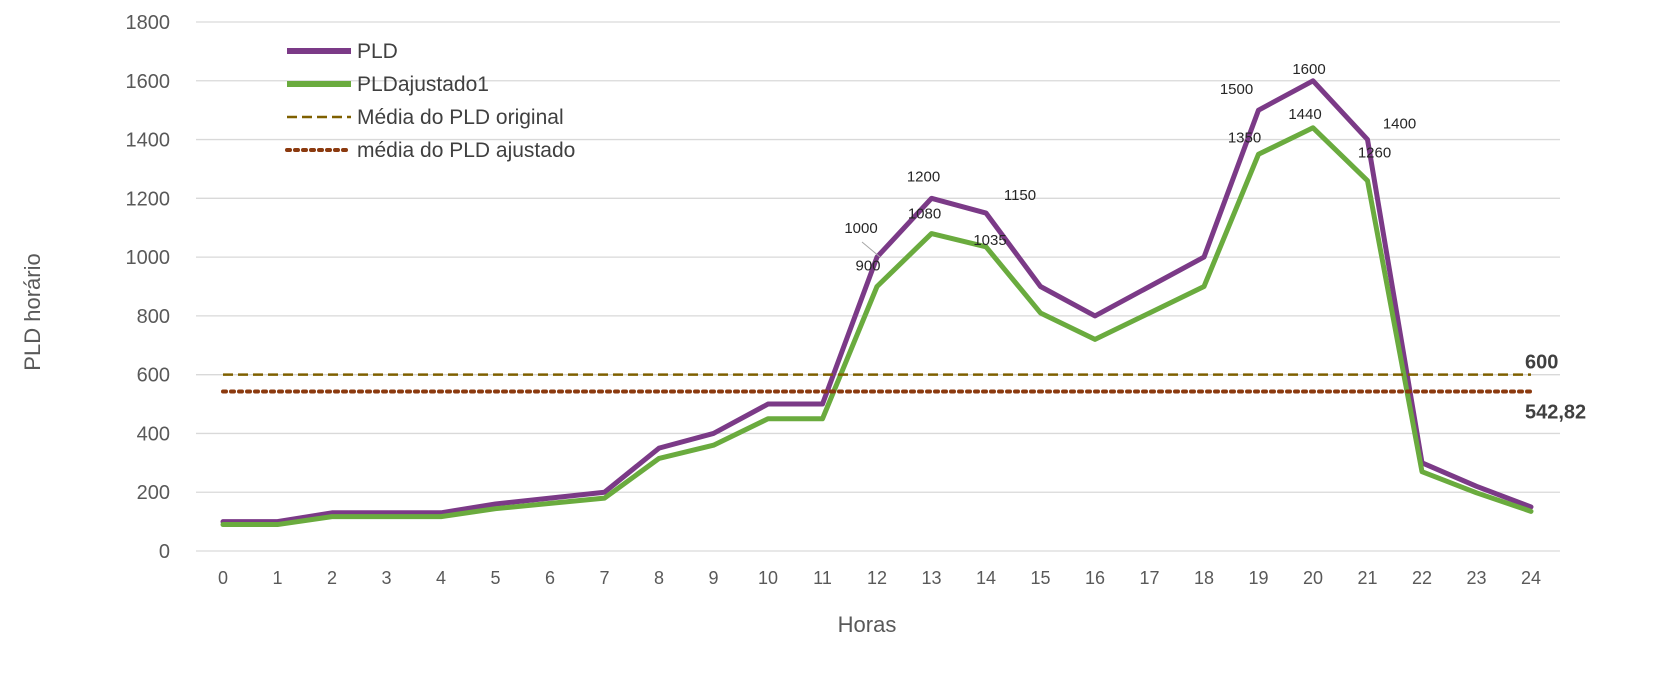 The height and width of the screenshot is (676, 1660). Describe the element at coordinates (1020, 195) in the screenshot. I see `data-label-s0-x14: 1150` at that location.